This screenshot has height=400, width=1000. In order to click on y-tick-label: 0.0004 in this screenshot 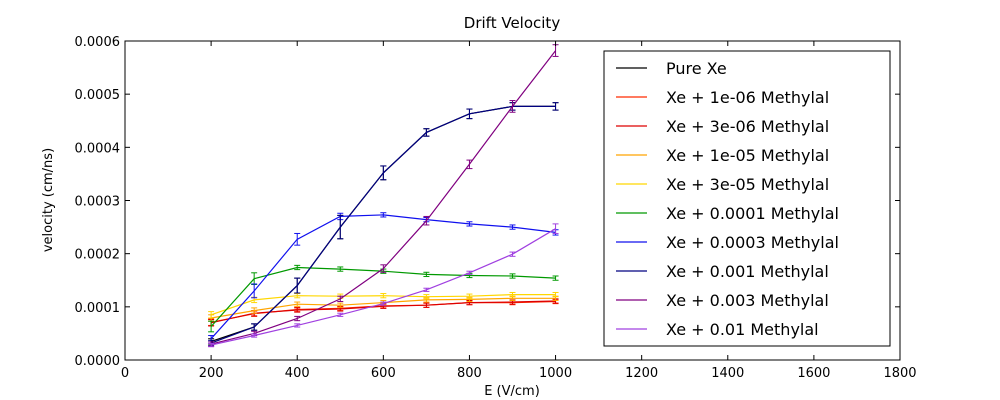, I will do `click(98, 148)`.